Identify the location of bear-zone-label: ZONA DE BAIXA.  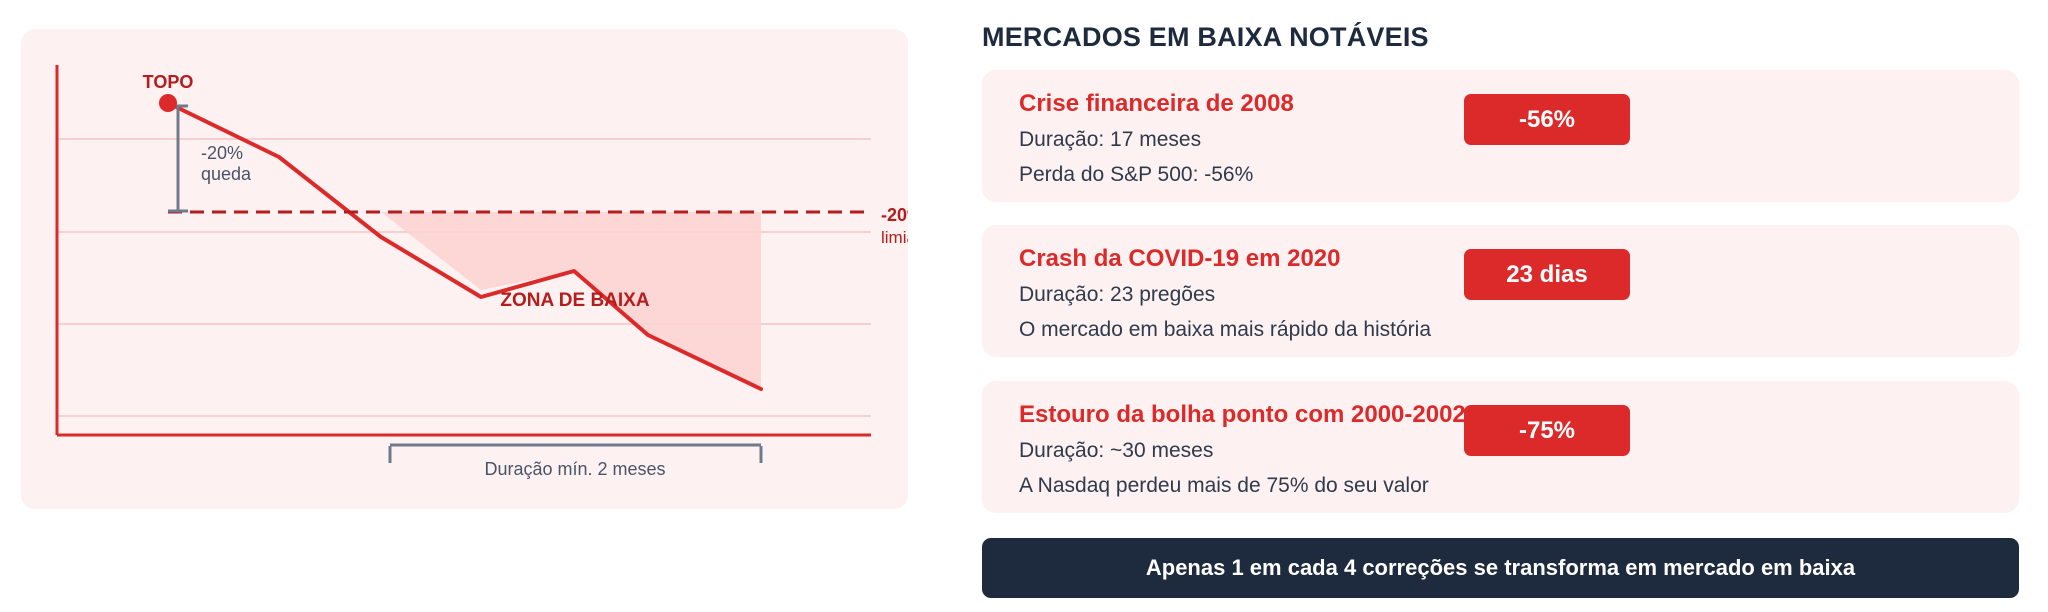
(574, 300).